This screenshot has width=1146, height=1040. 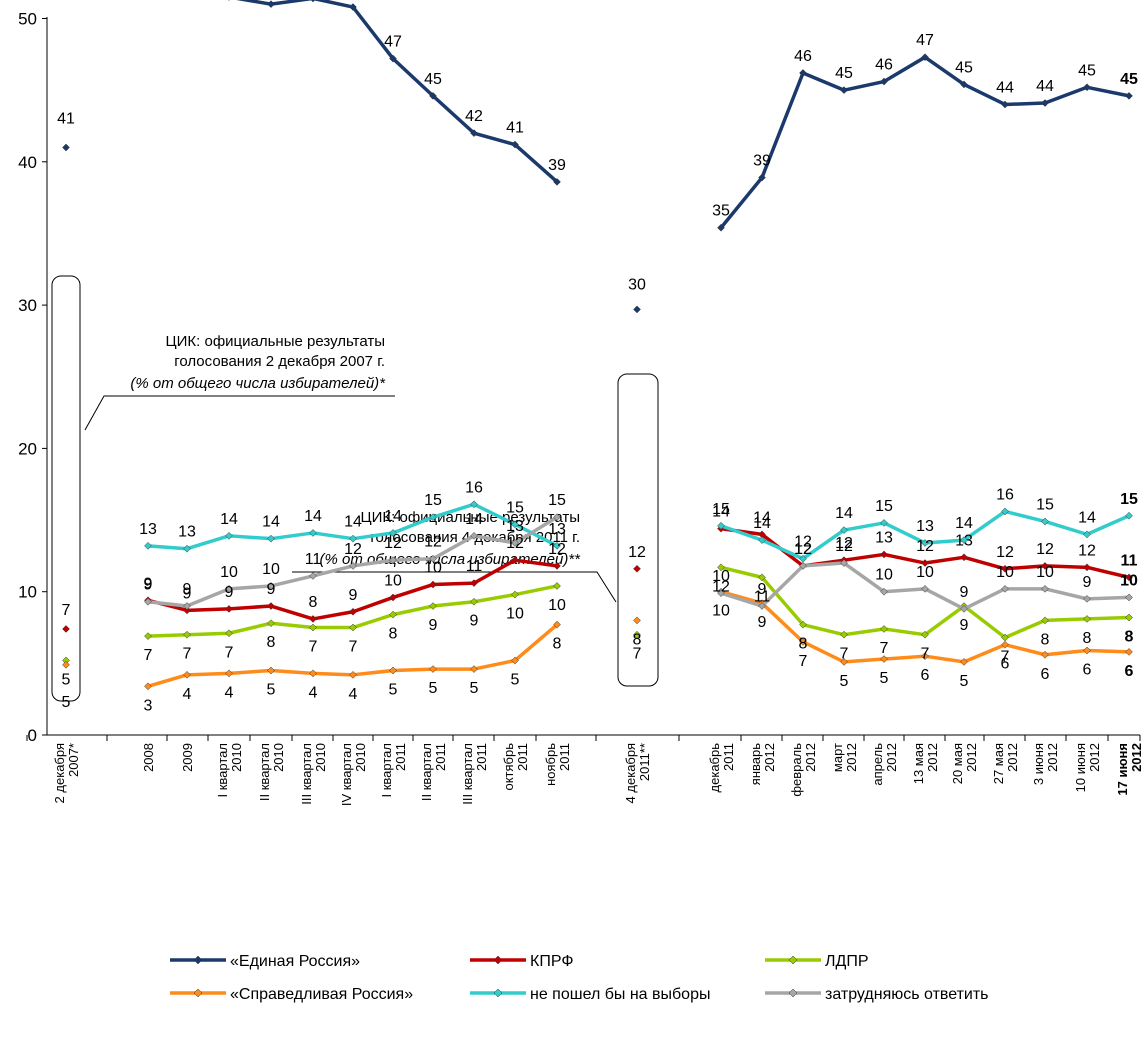 What do you see at coordinates (271, 772) in the screenshot?
I see `x-tick-label: II квартал2010` at bounding box center [271, 772].